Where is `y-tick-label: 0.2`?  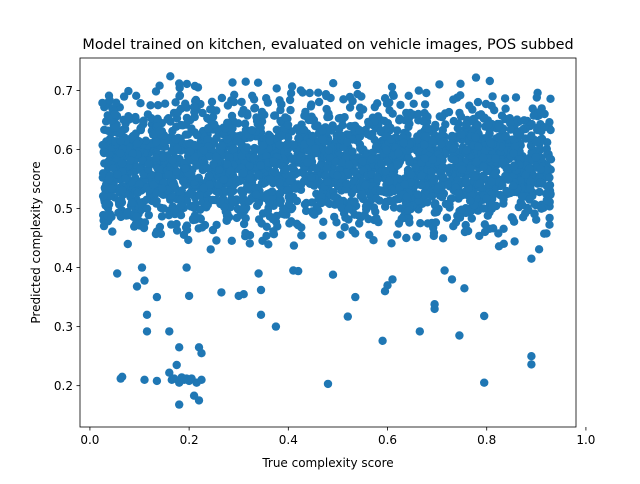
y-tick-label: 0.2 is located at coordinates (63, 386).